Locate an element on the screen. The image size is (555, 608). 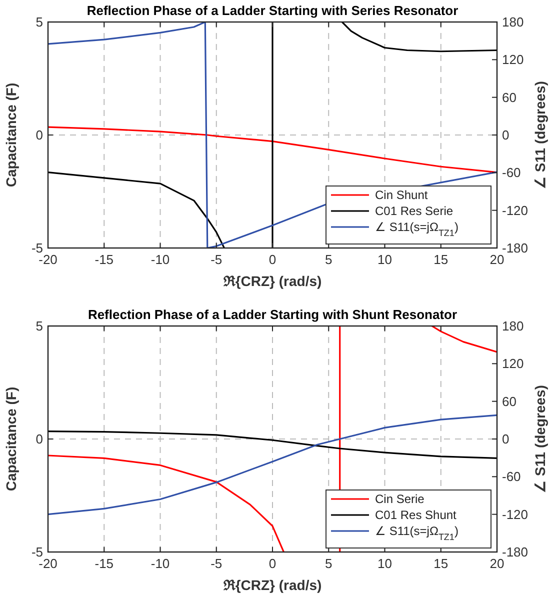
chart-title: Reflection Phase of a Ladder Starting with Shunt Resonator is located at coordinates (273, 314).